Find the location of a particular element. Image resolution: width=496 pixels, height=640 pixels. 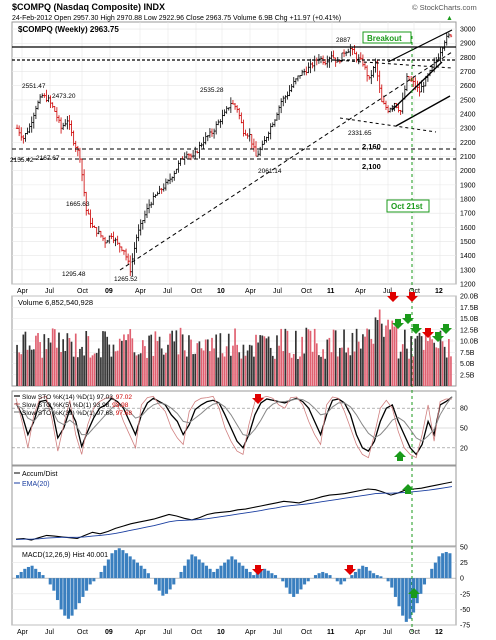

price-x-tick-label: Apr is located at coordinates (141, 291).